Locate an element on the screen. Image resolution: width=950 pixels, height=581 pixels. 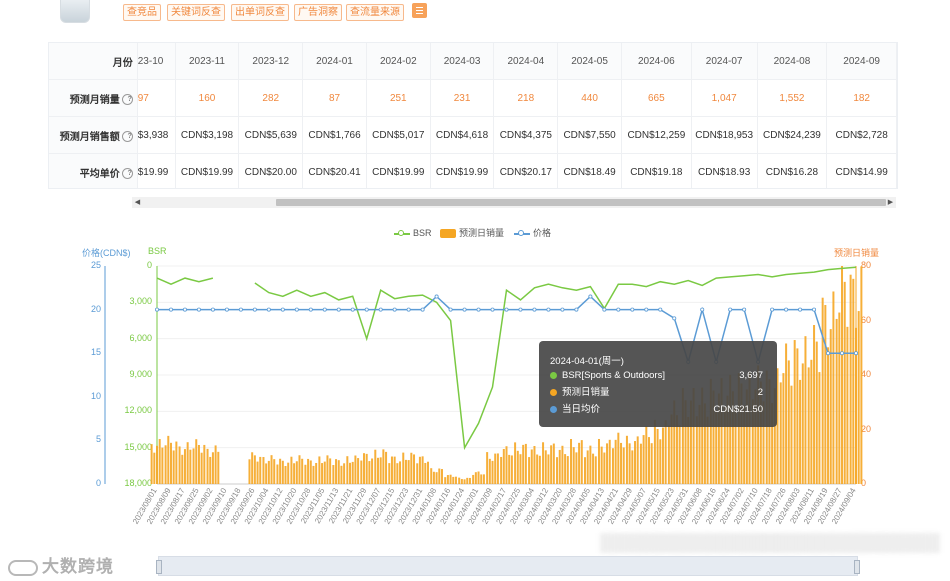
chart-zoom-slider is located at coordinates (508, 566).